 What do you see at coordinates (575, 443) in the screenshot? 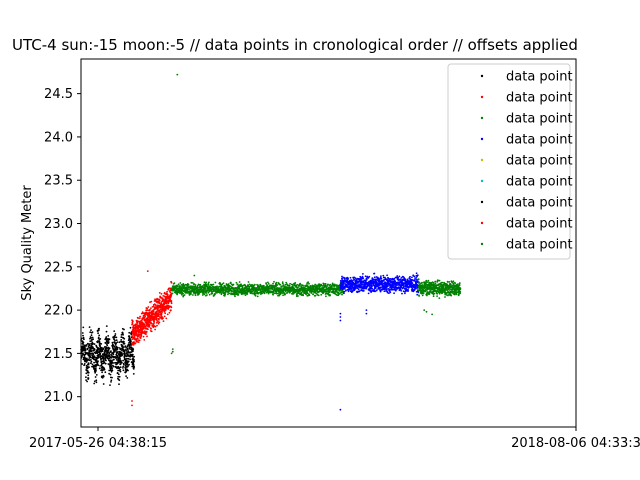
I see `x-tick-label: 2018-08-06 04:33:3` at bounding box center [575, 443].